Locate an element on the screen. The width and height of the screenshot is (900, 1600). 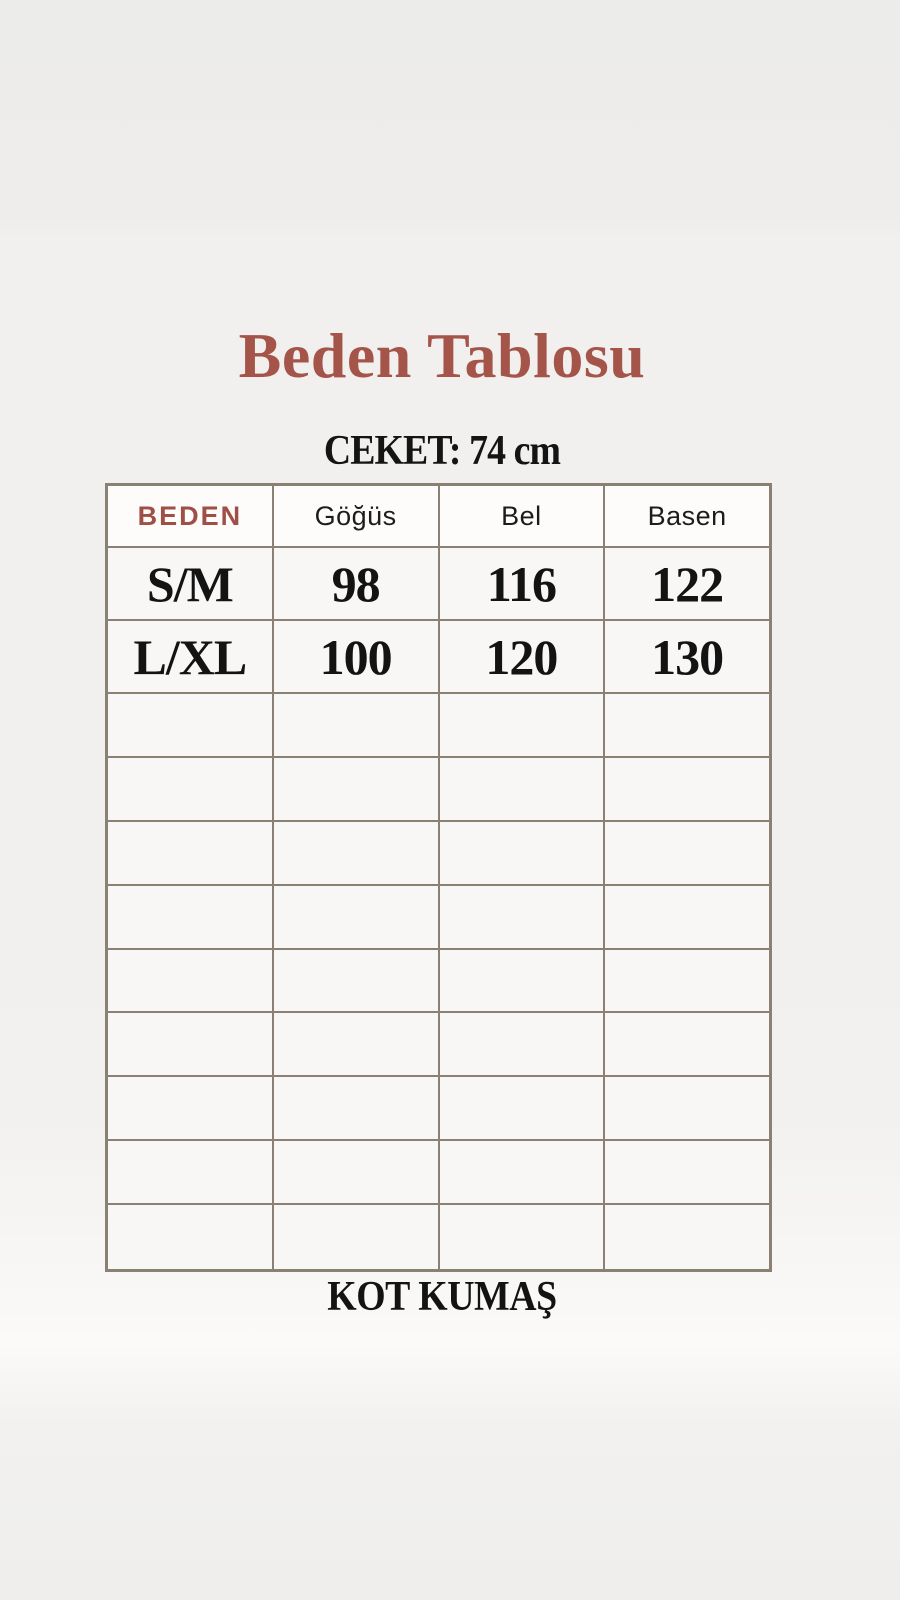
jacket-length-note: CEKET: 74 cm is located at coordinates (442, 451).